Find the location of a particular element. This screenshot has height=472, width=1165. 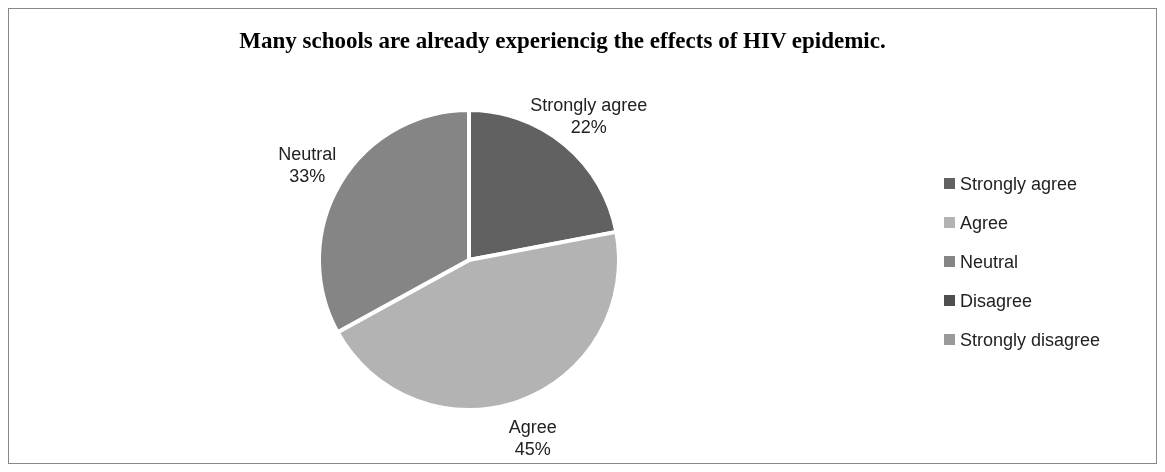

chart-title: Many schools are already experiencig the effects of HIV epidemic. is located at coordinates (562, 40).